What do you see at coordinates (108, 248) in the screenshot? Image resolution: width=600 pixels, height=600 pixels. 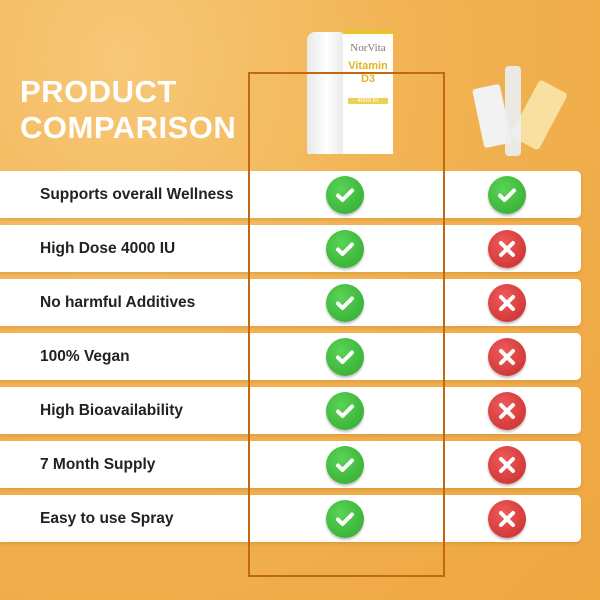 I see `feature-label: High Dose 4000 IU` at bounding box center [108, 248].